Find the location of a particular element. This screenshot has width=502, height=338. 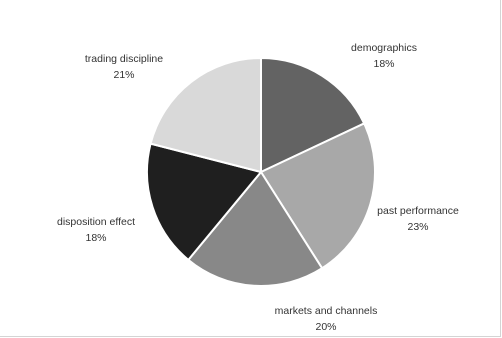

slice-label: past performance is located at coordinates (418, 211).